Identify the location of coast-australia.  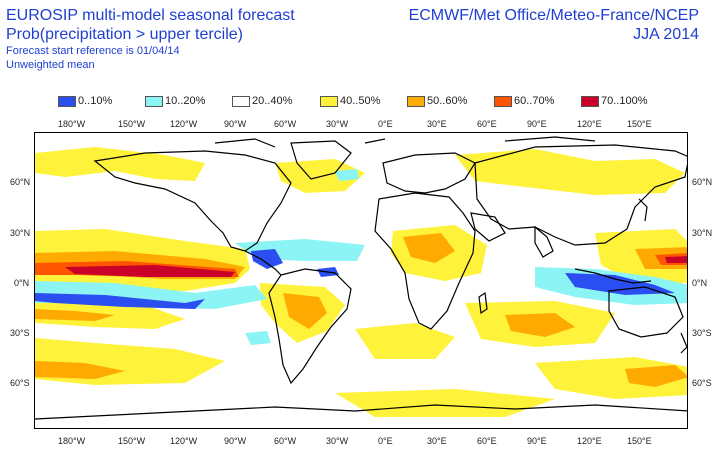
(646, 312).